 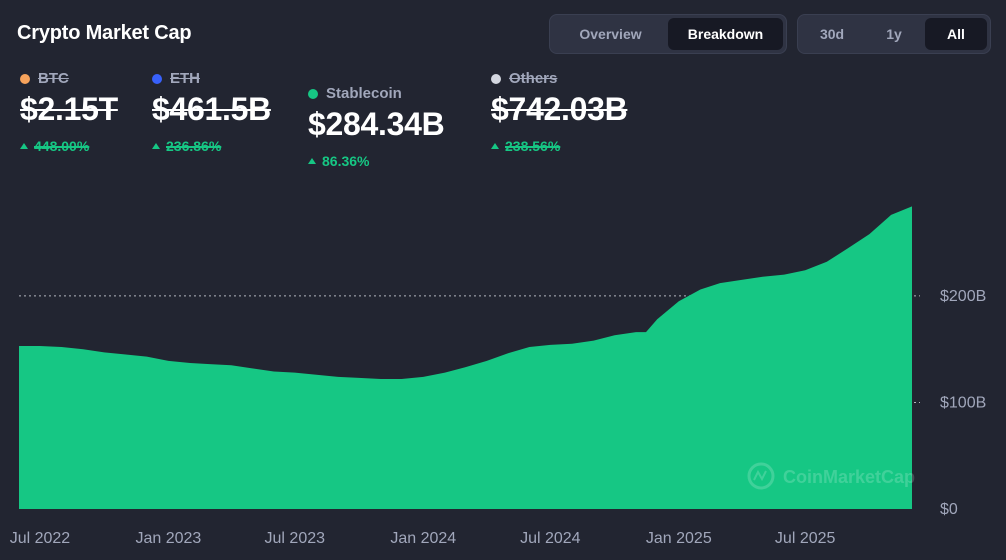 I want to click on tab-breakdown: Breakdown, so click(x=725, y=34).